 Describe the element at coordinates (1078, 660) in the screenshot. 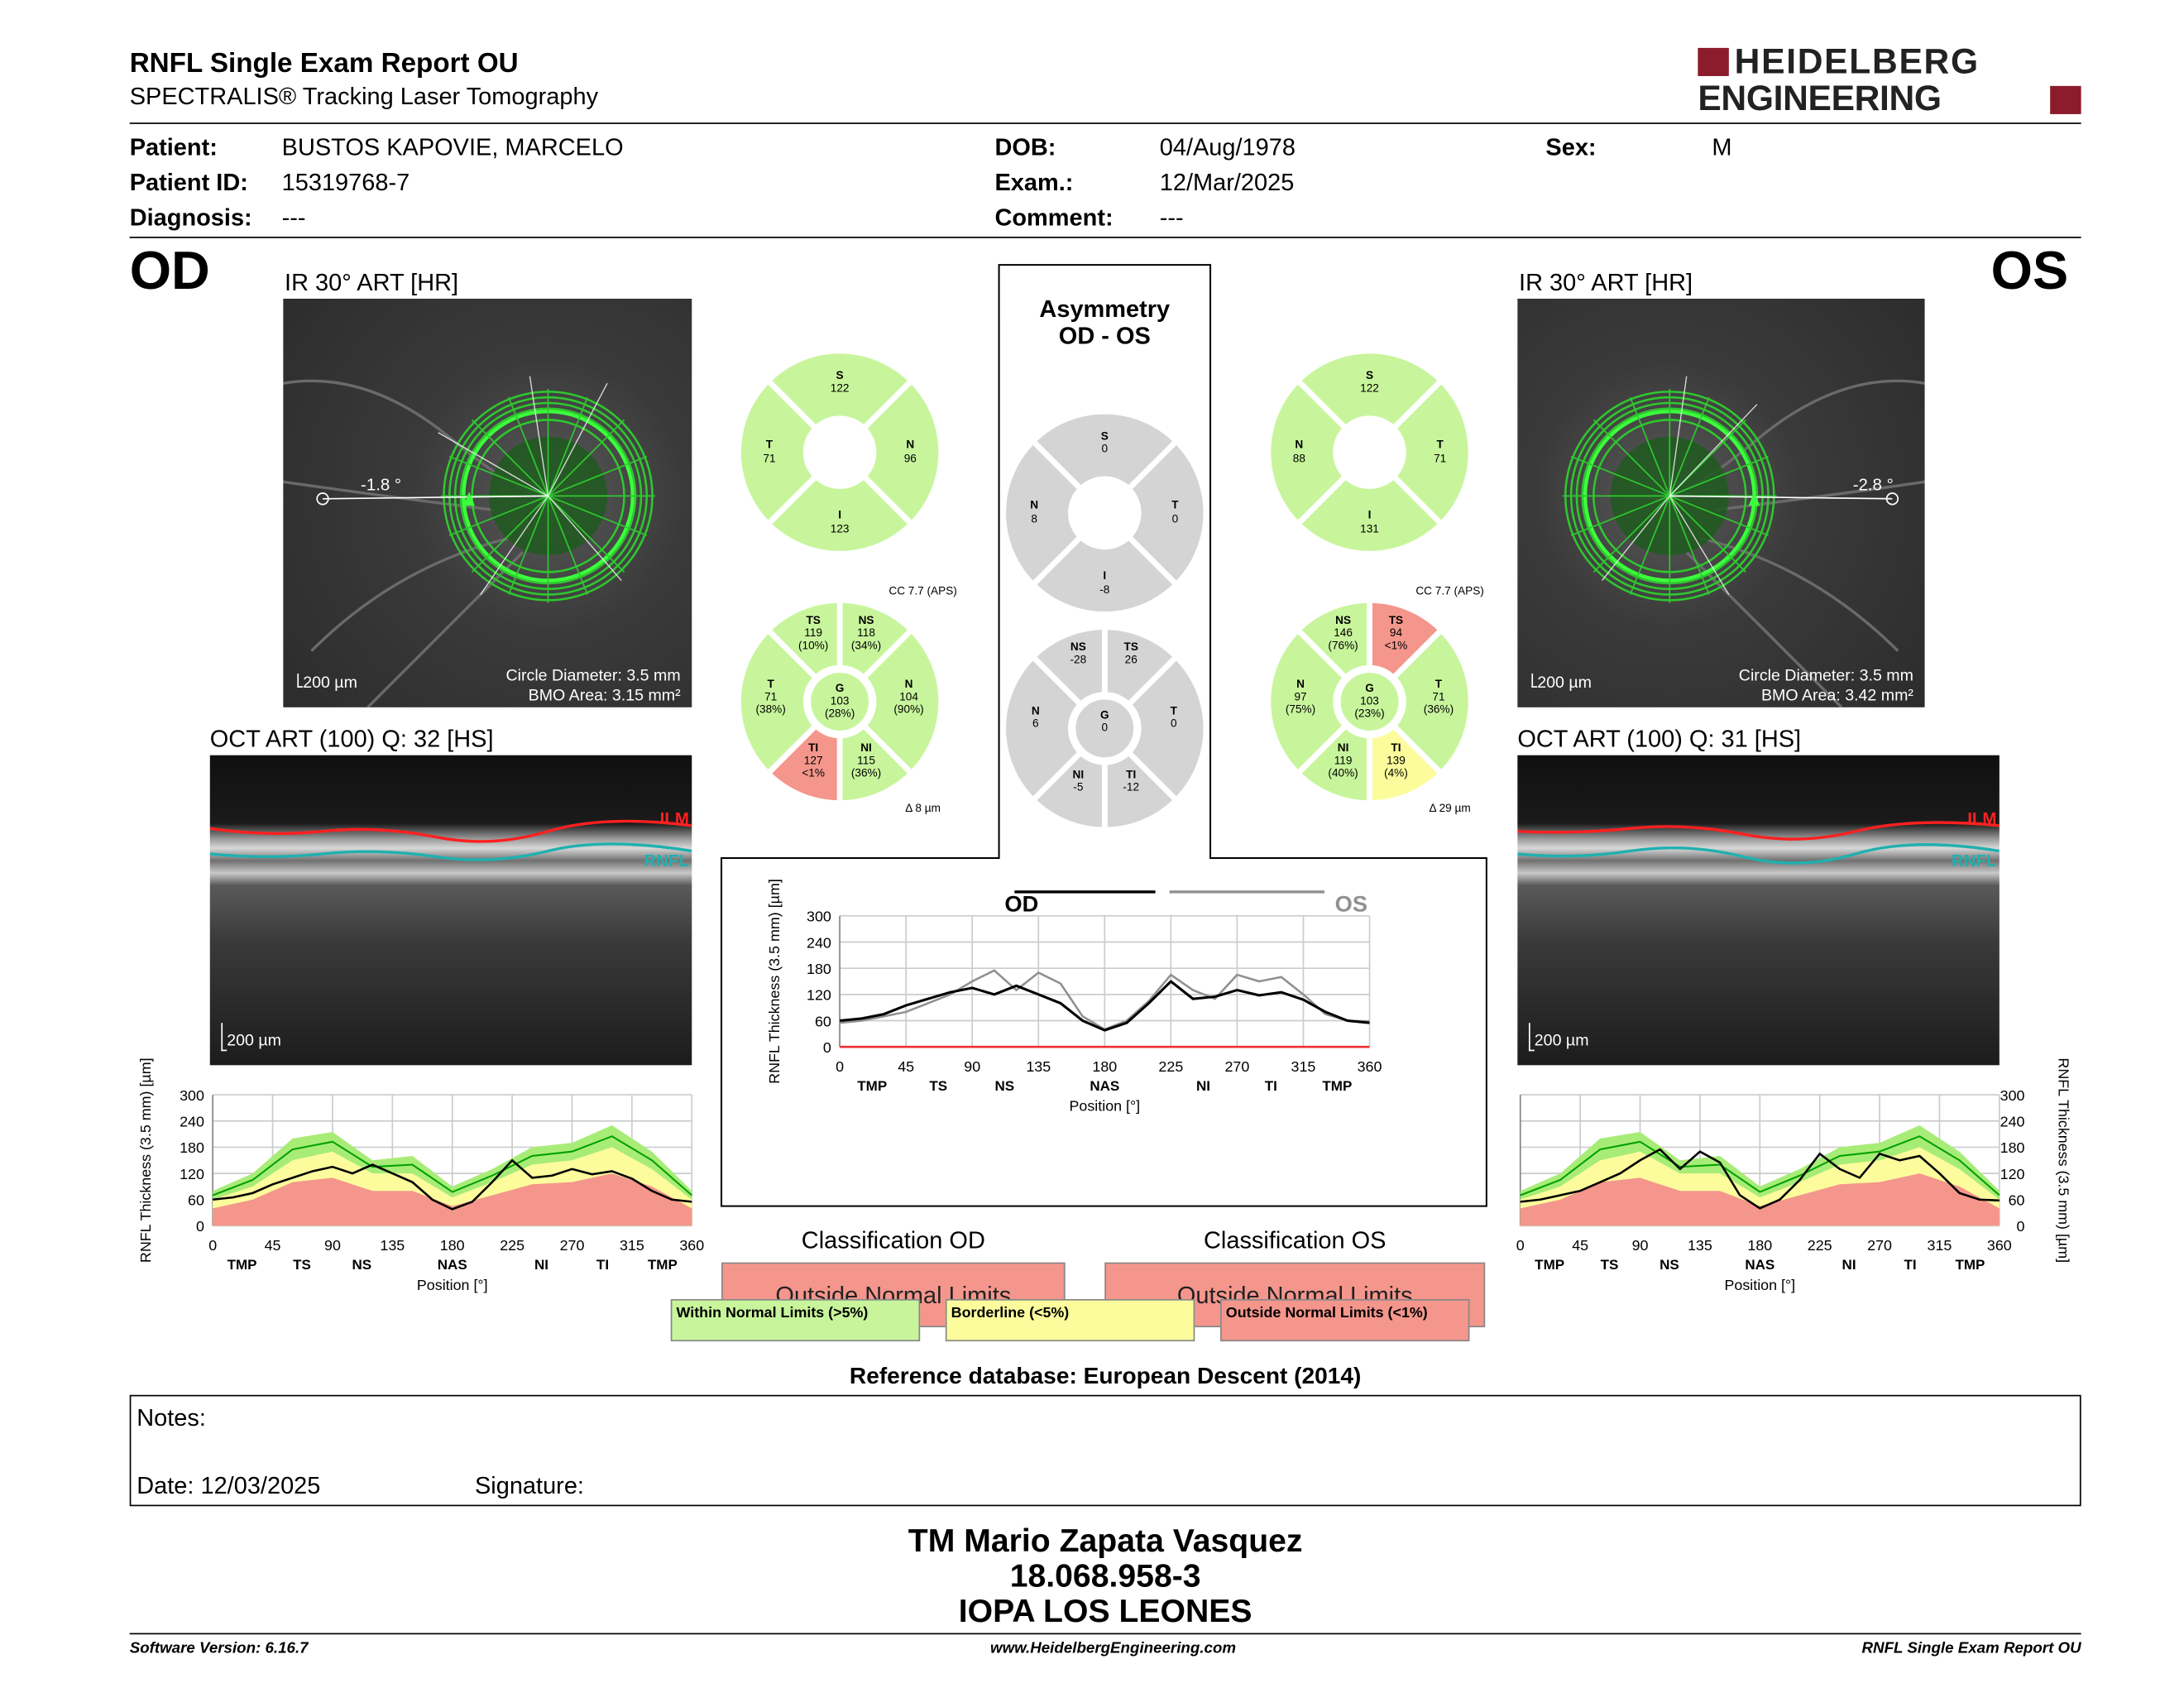

I see `sector-text: -28` at that location.